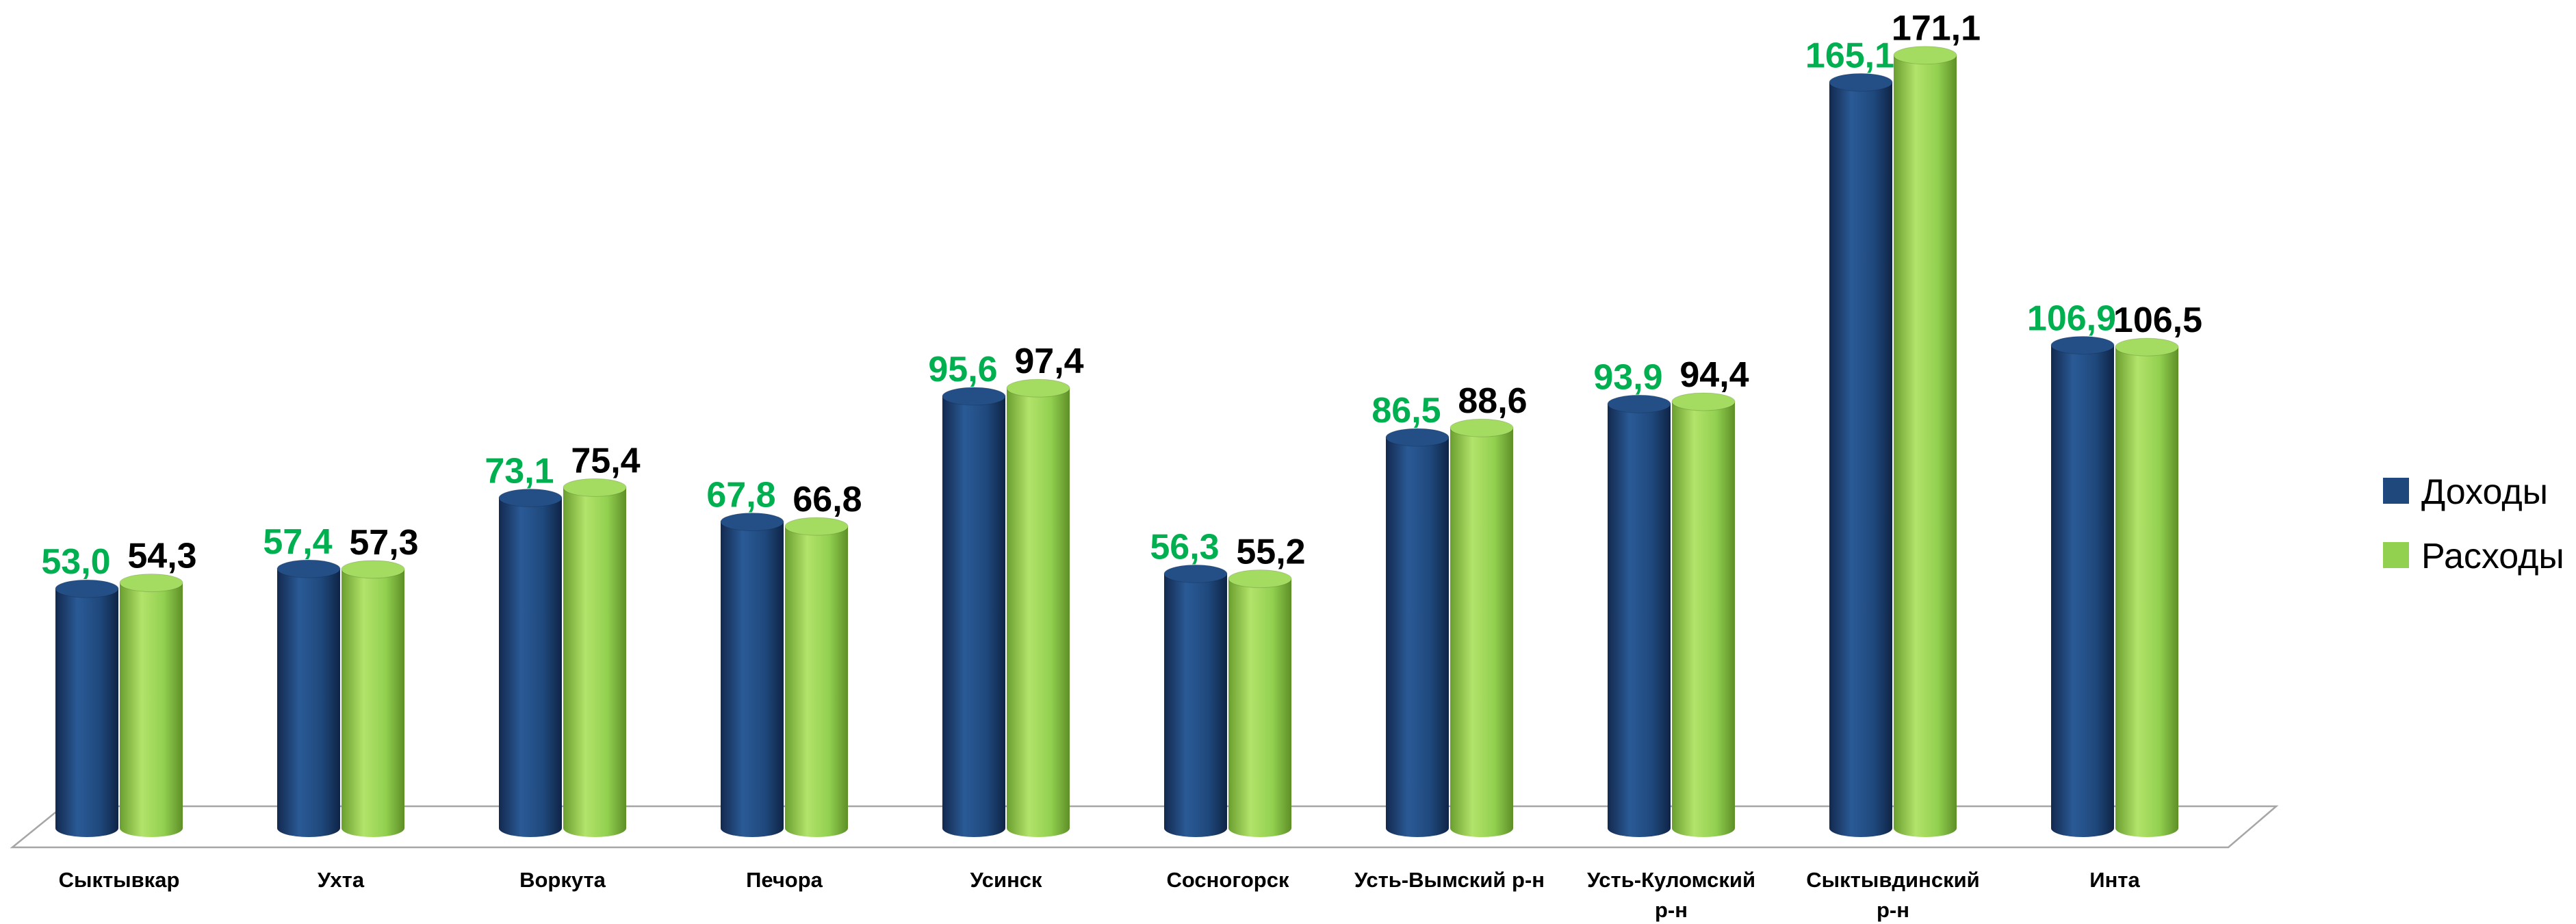  Describe the element at coordinates (828, 500) in the screenshot. I see `value-label-expense: 66,8` at that location.